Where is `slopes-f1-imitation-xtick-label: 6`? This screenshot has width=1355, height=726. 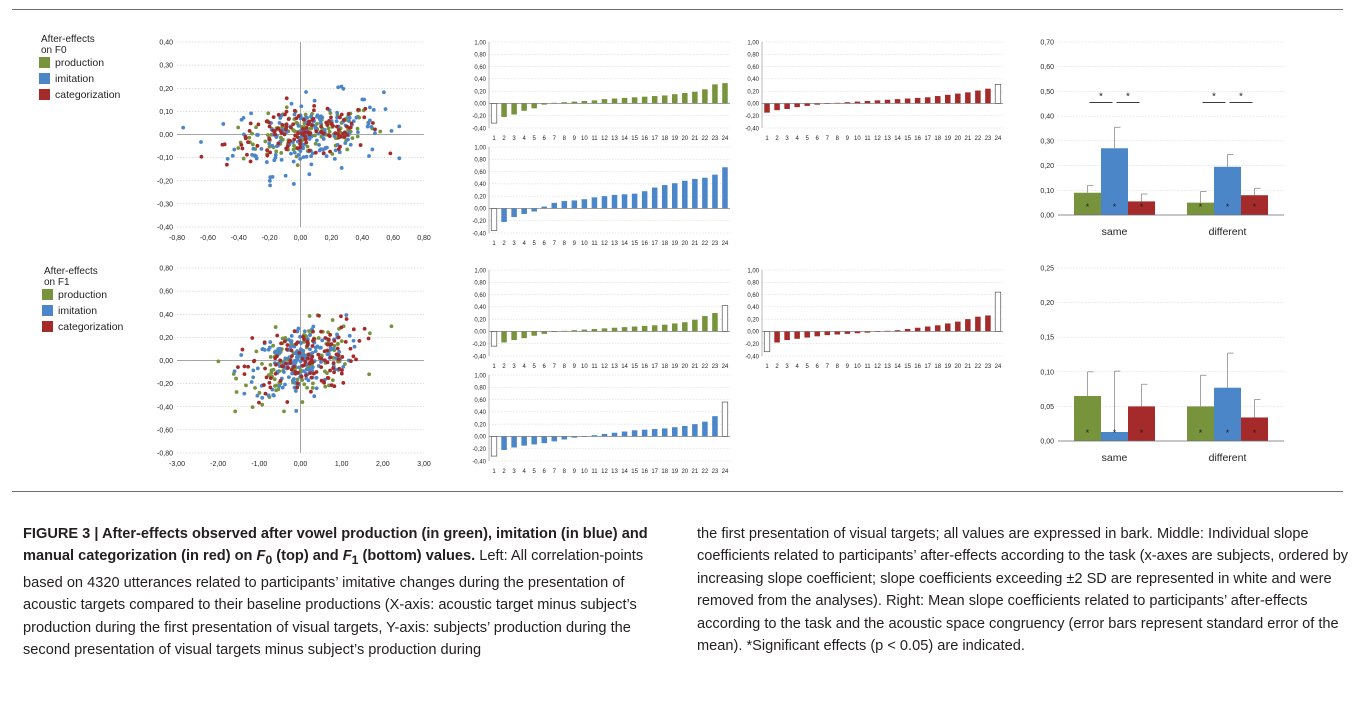 slopes-f1-imitation-xtick-label: 6 is located at coordinates (545, 472).